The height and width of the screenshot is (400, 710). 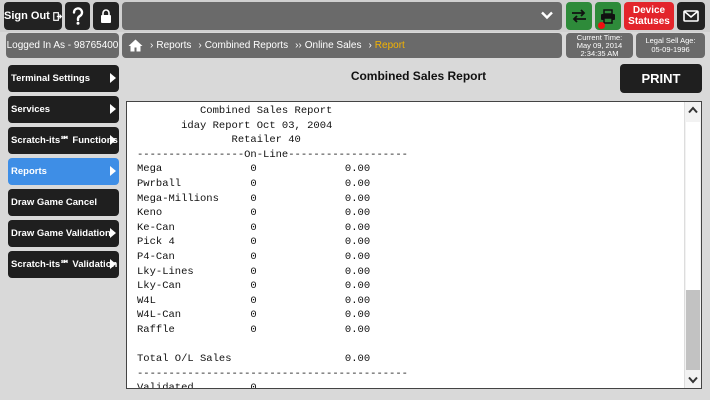 I want to click on current-time: 2:34:35 AM, so click(x=599, y=53).